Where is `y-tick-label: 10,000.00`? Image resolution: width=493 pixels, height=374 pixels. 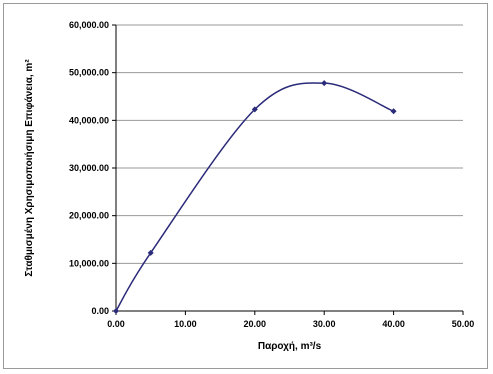
y-tick-label: 10,000.00 is located at coordinates (89, 263).